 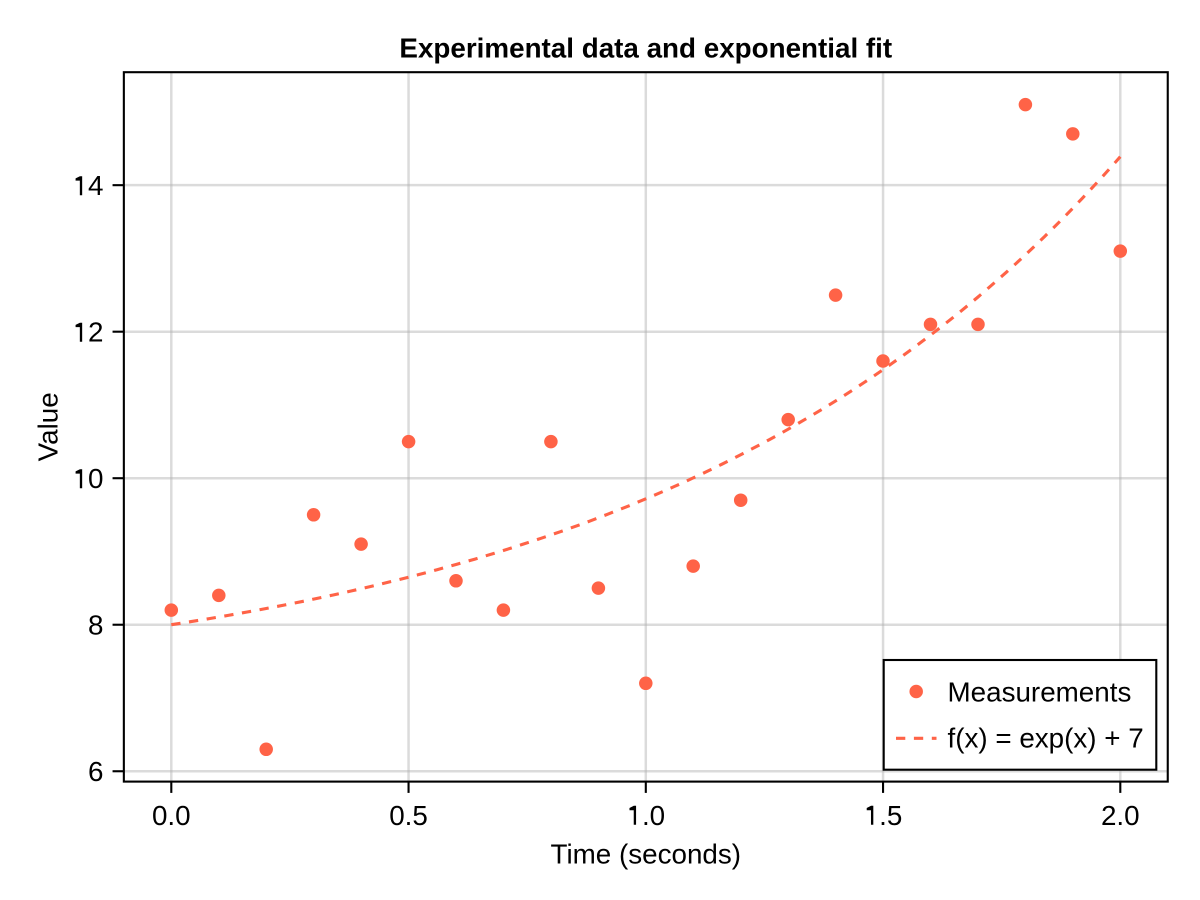 What do you see at coordinates (95, 478) in the screenshot?
I see `svg-text: 0` at bounding box center [95, 478].